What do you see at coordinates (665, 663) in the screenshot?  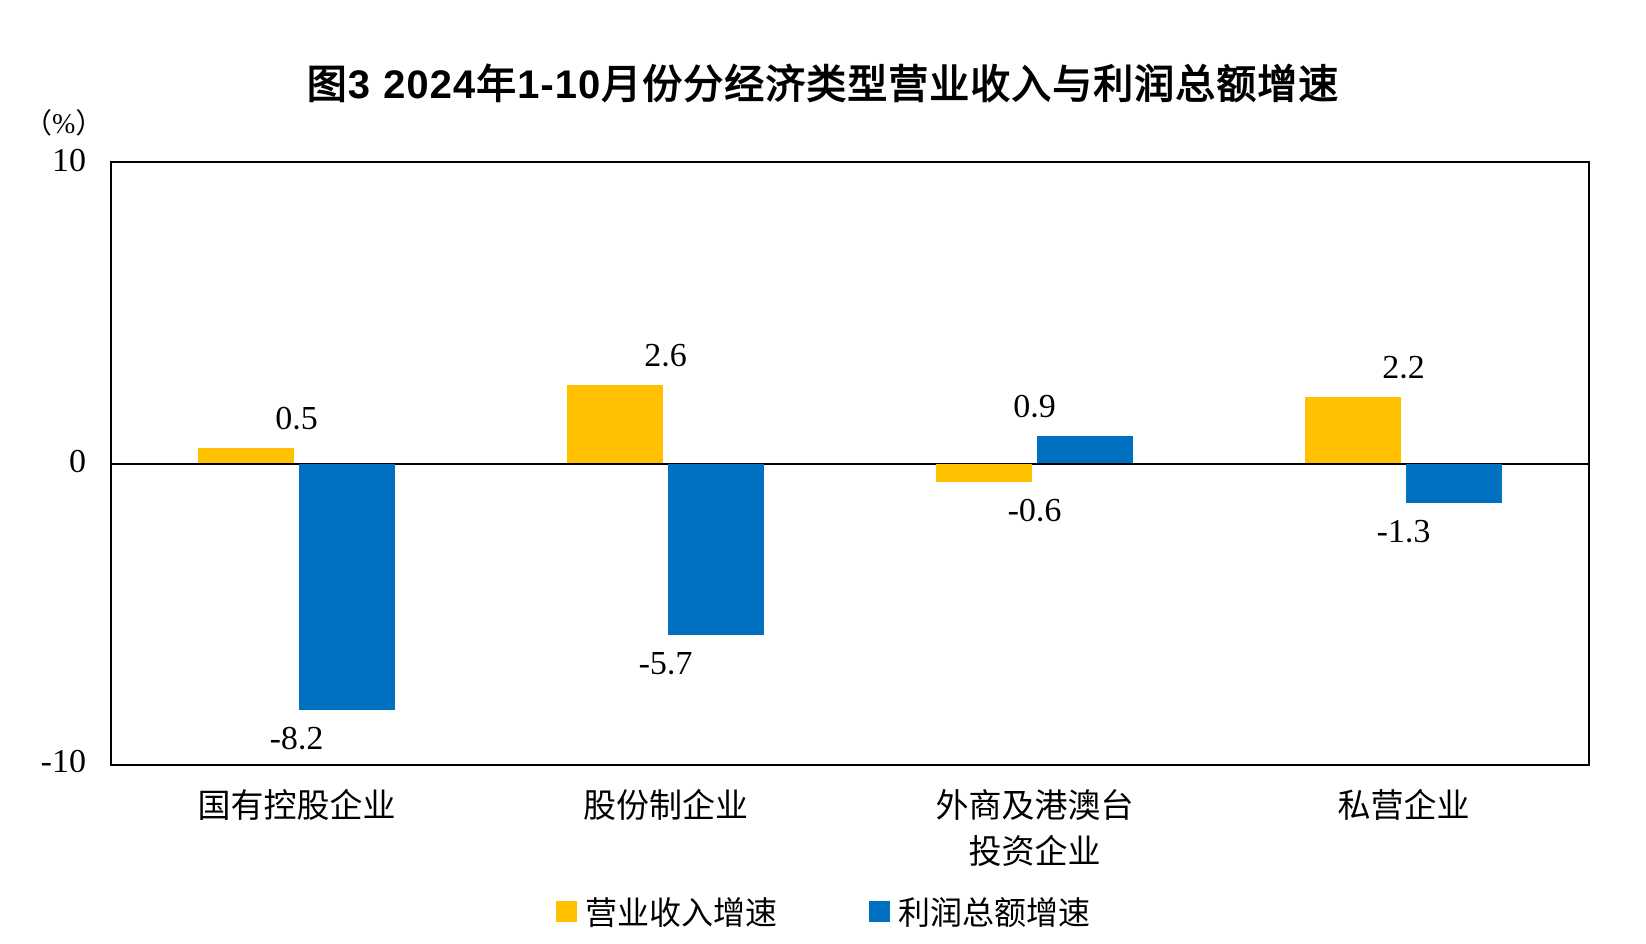 I see `bar-value-label-profit-growth-1: -5.7` at bounding box center [665, 663].